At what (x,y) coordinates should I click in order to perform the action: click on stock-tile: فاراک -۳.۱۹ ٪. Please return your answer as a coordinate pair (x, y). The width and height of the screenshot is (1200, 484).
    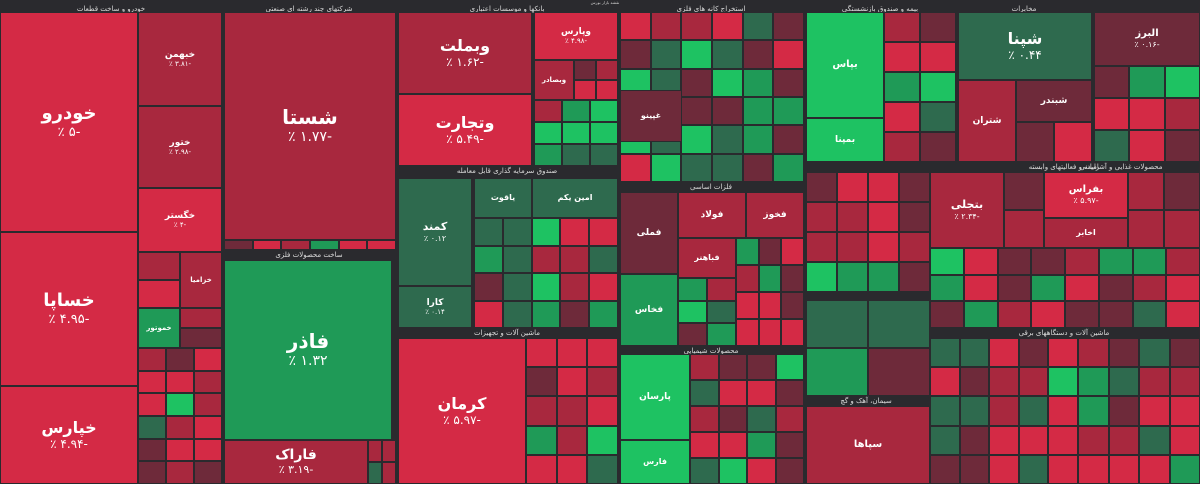
    Looking at the image, I should click on (296, 462).